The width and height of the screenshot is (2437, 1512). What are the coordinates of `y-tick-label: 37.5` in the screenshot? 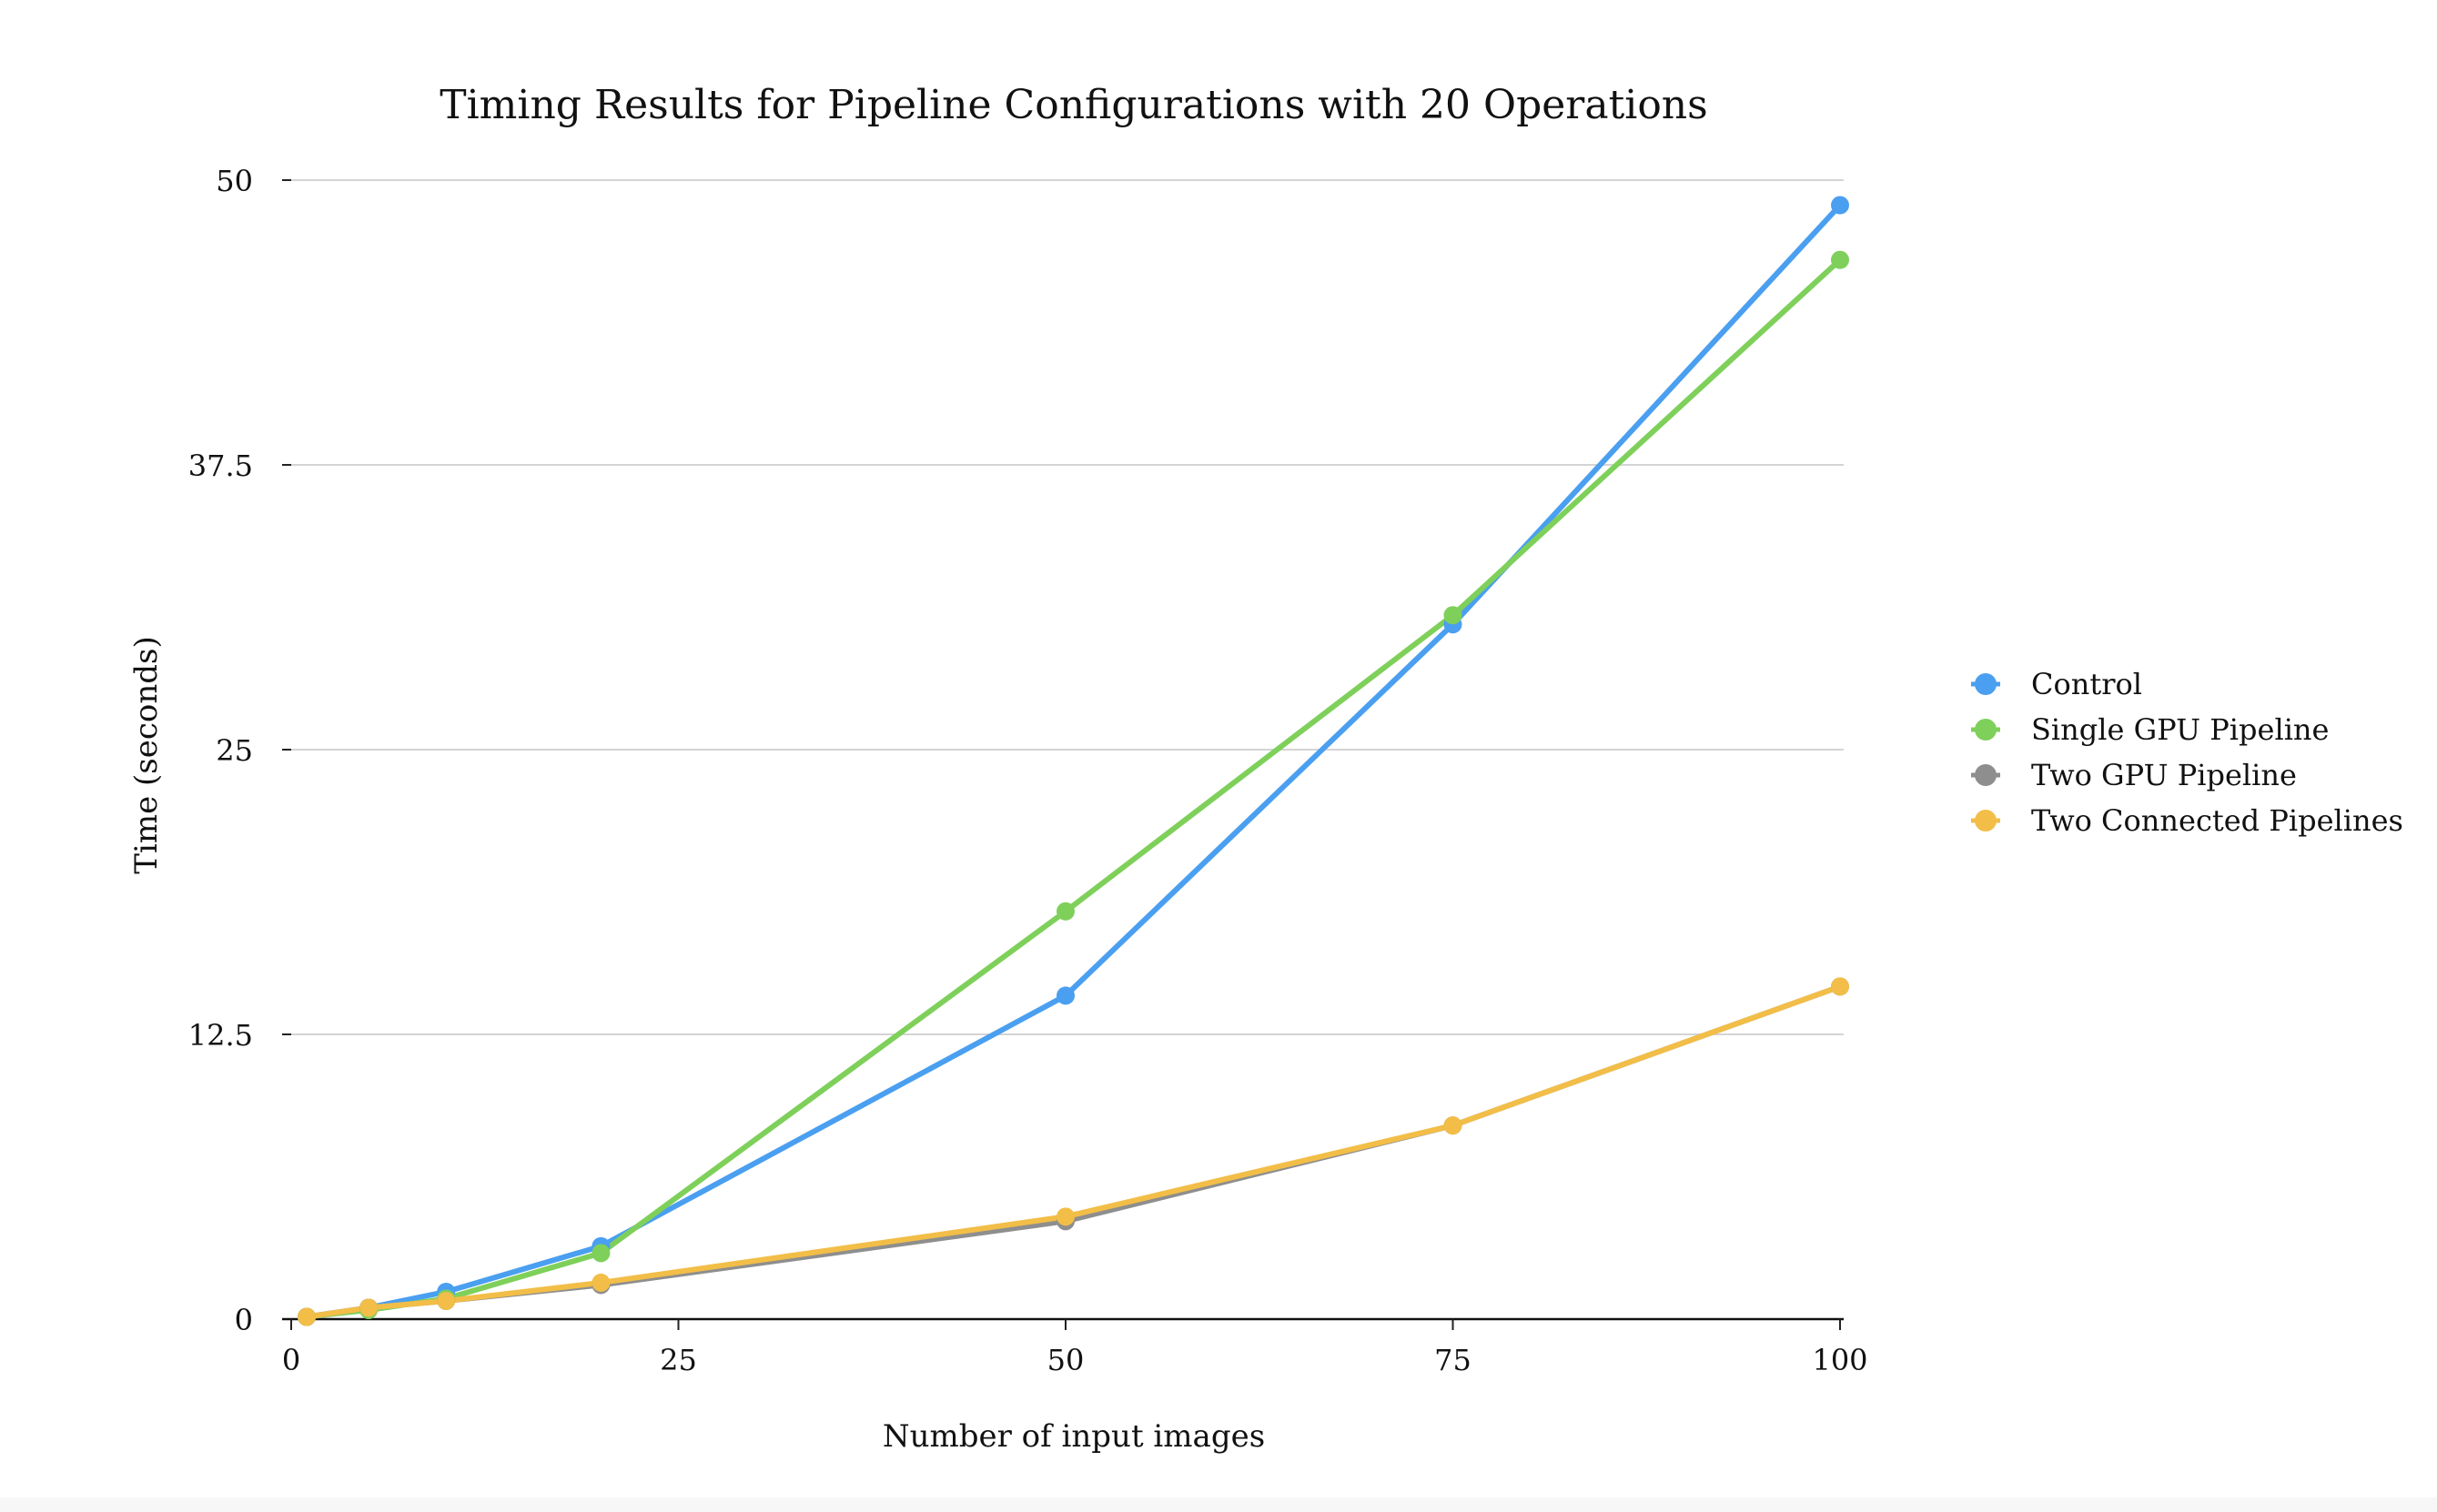 It's located at (220, 466).